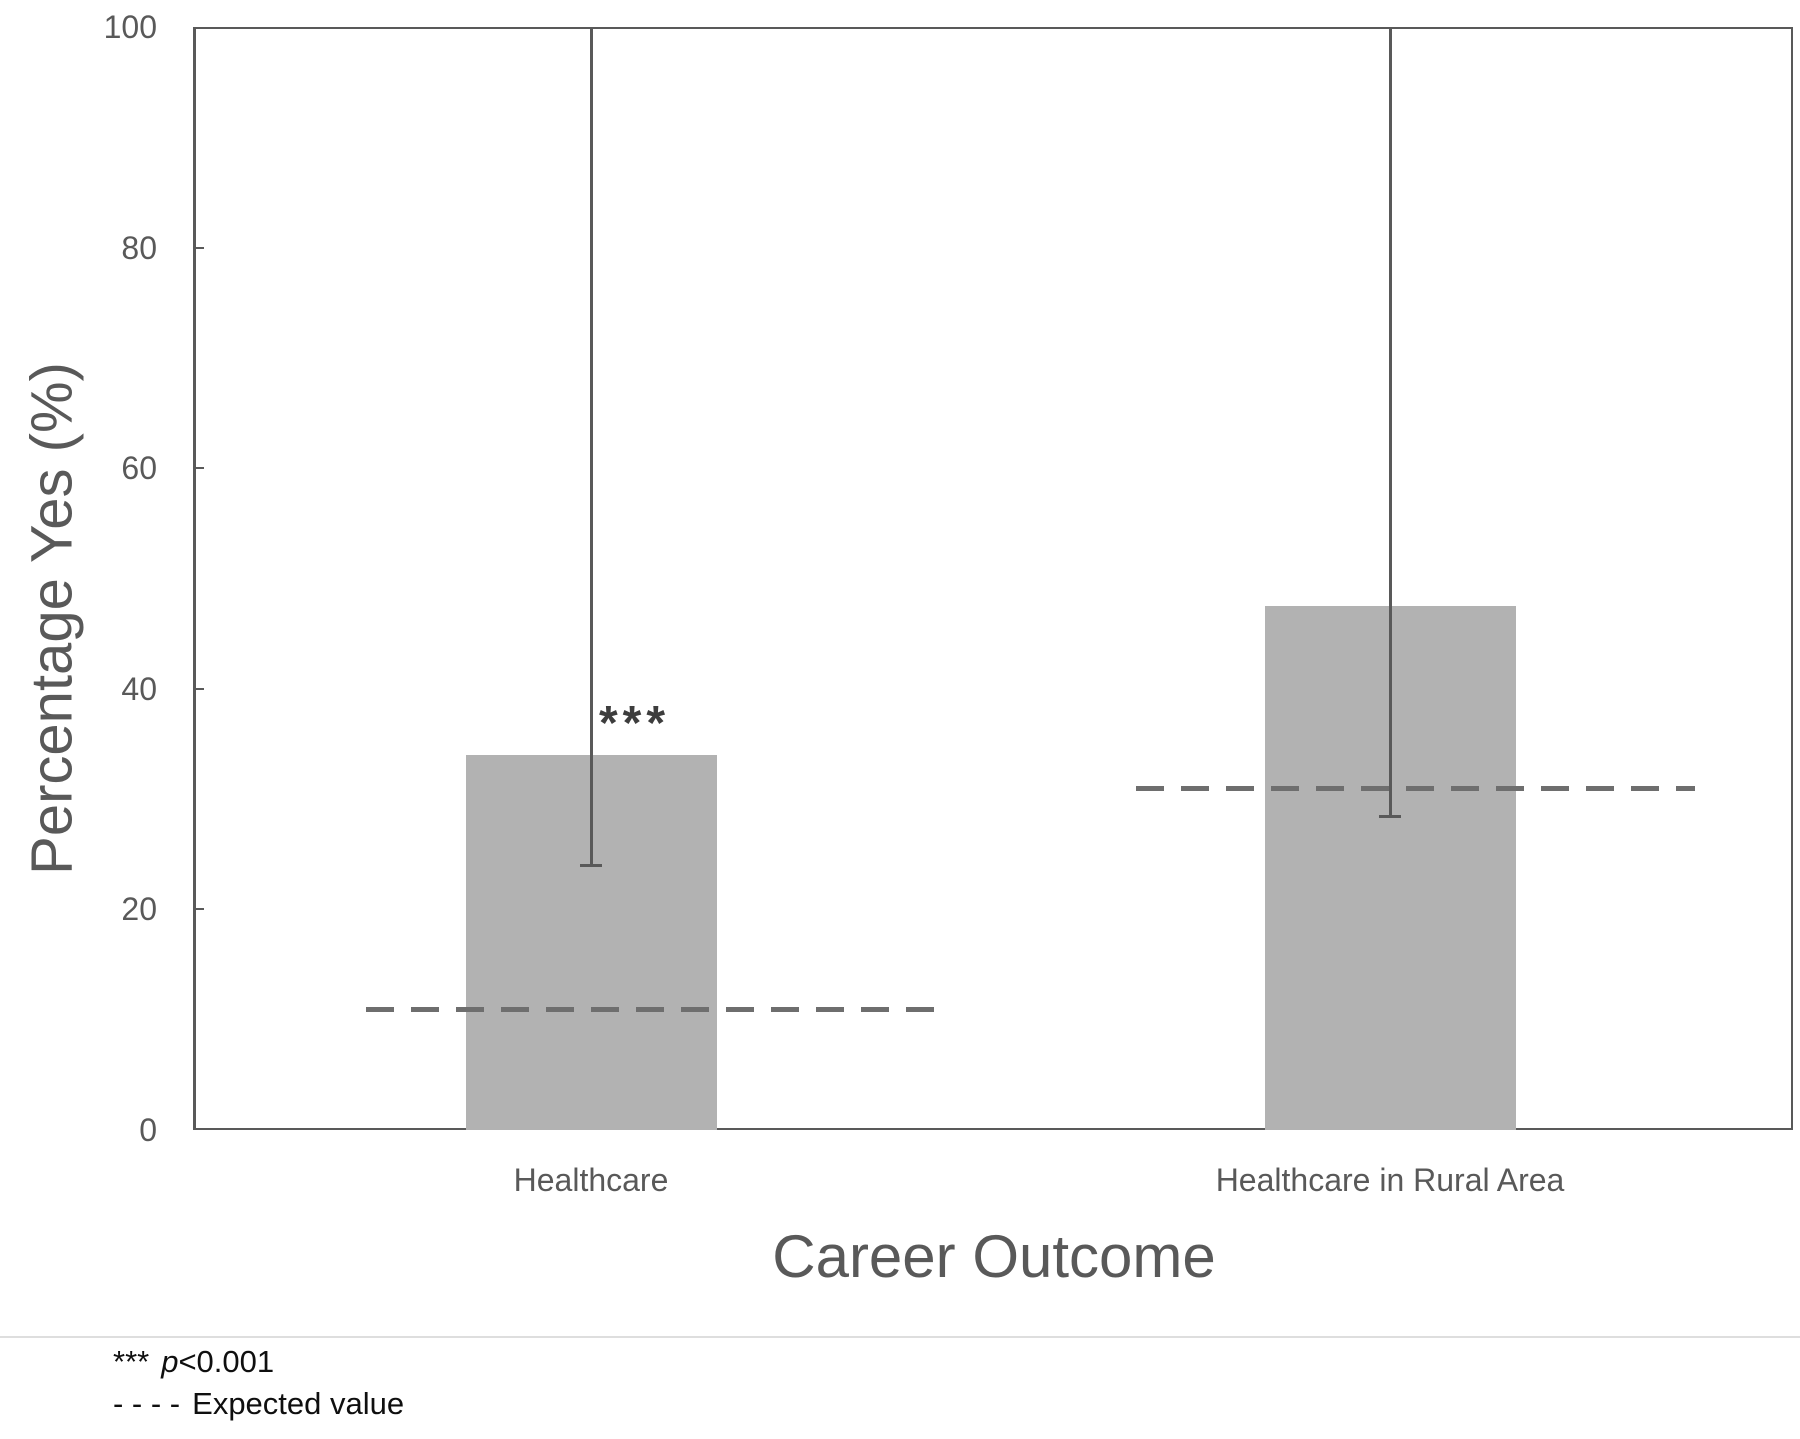 The width and height of the screenshot is (1800, 1439). What do you see at coordinates (139, 247) in the screenshot?
I see `y-tick-label-80: 80` at bounding box center [139, 247].